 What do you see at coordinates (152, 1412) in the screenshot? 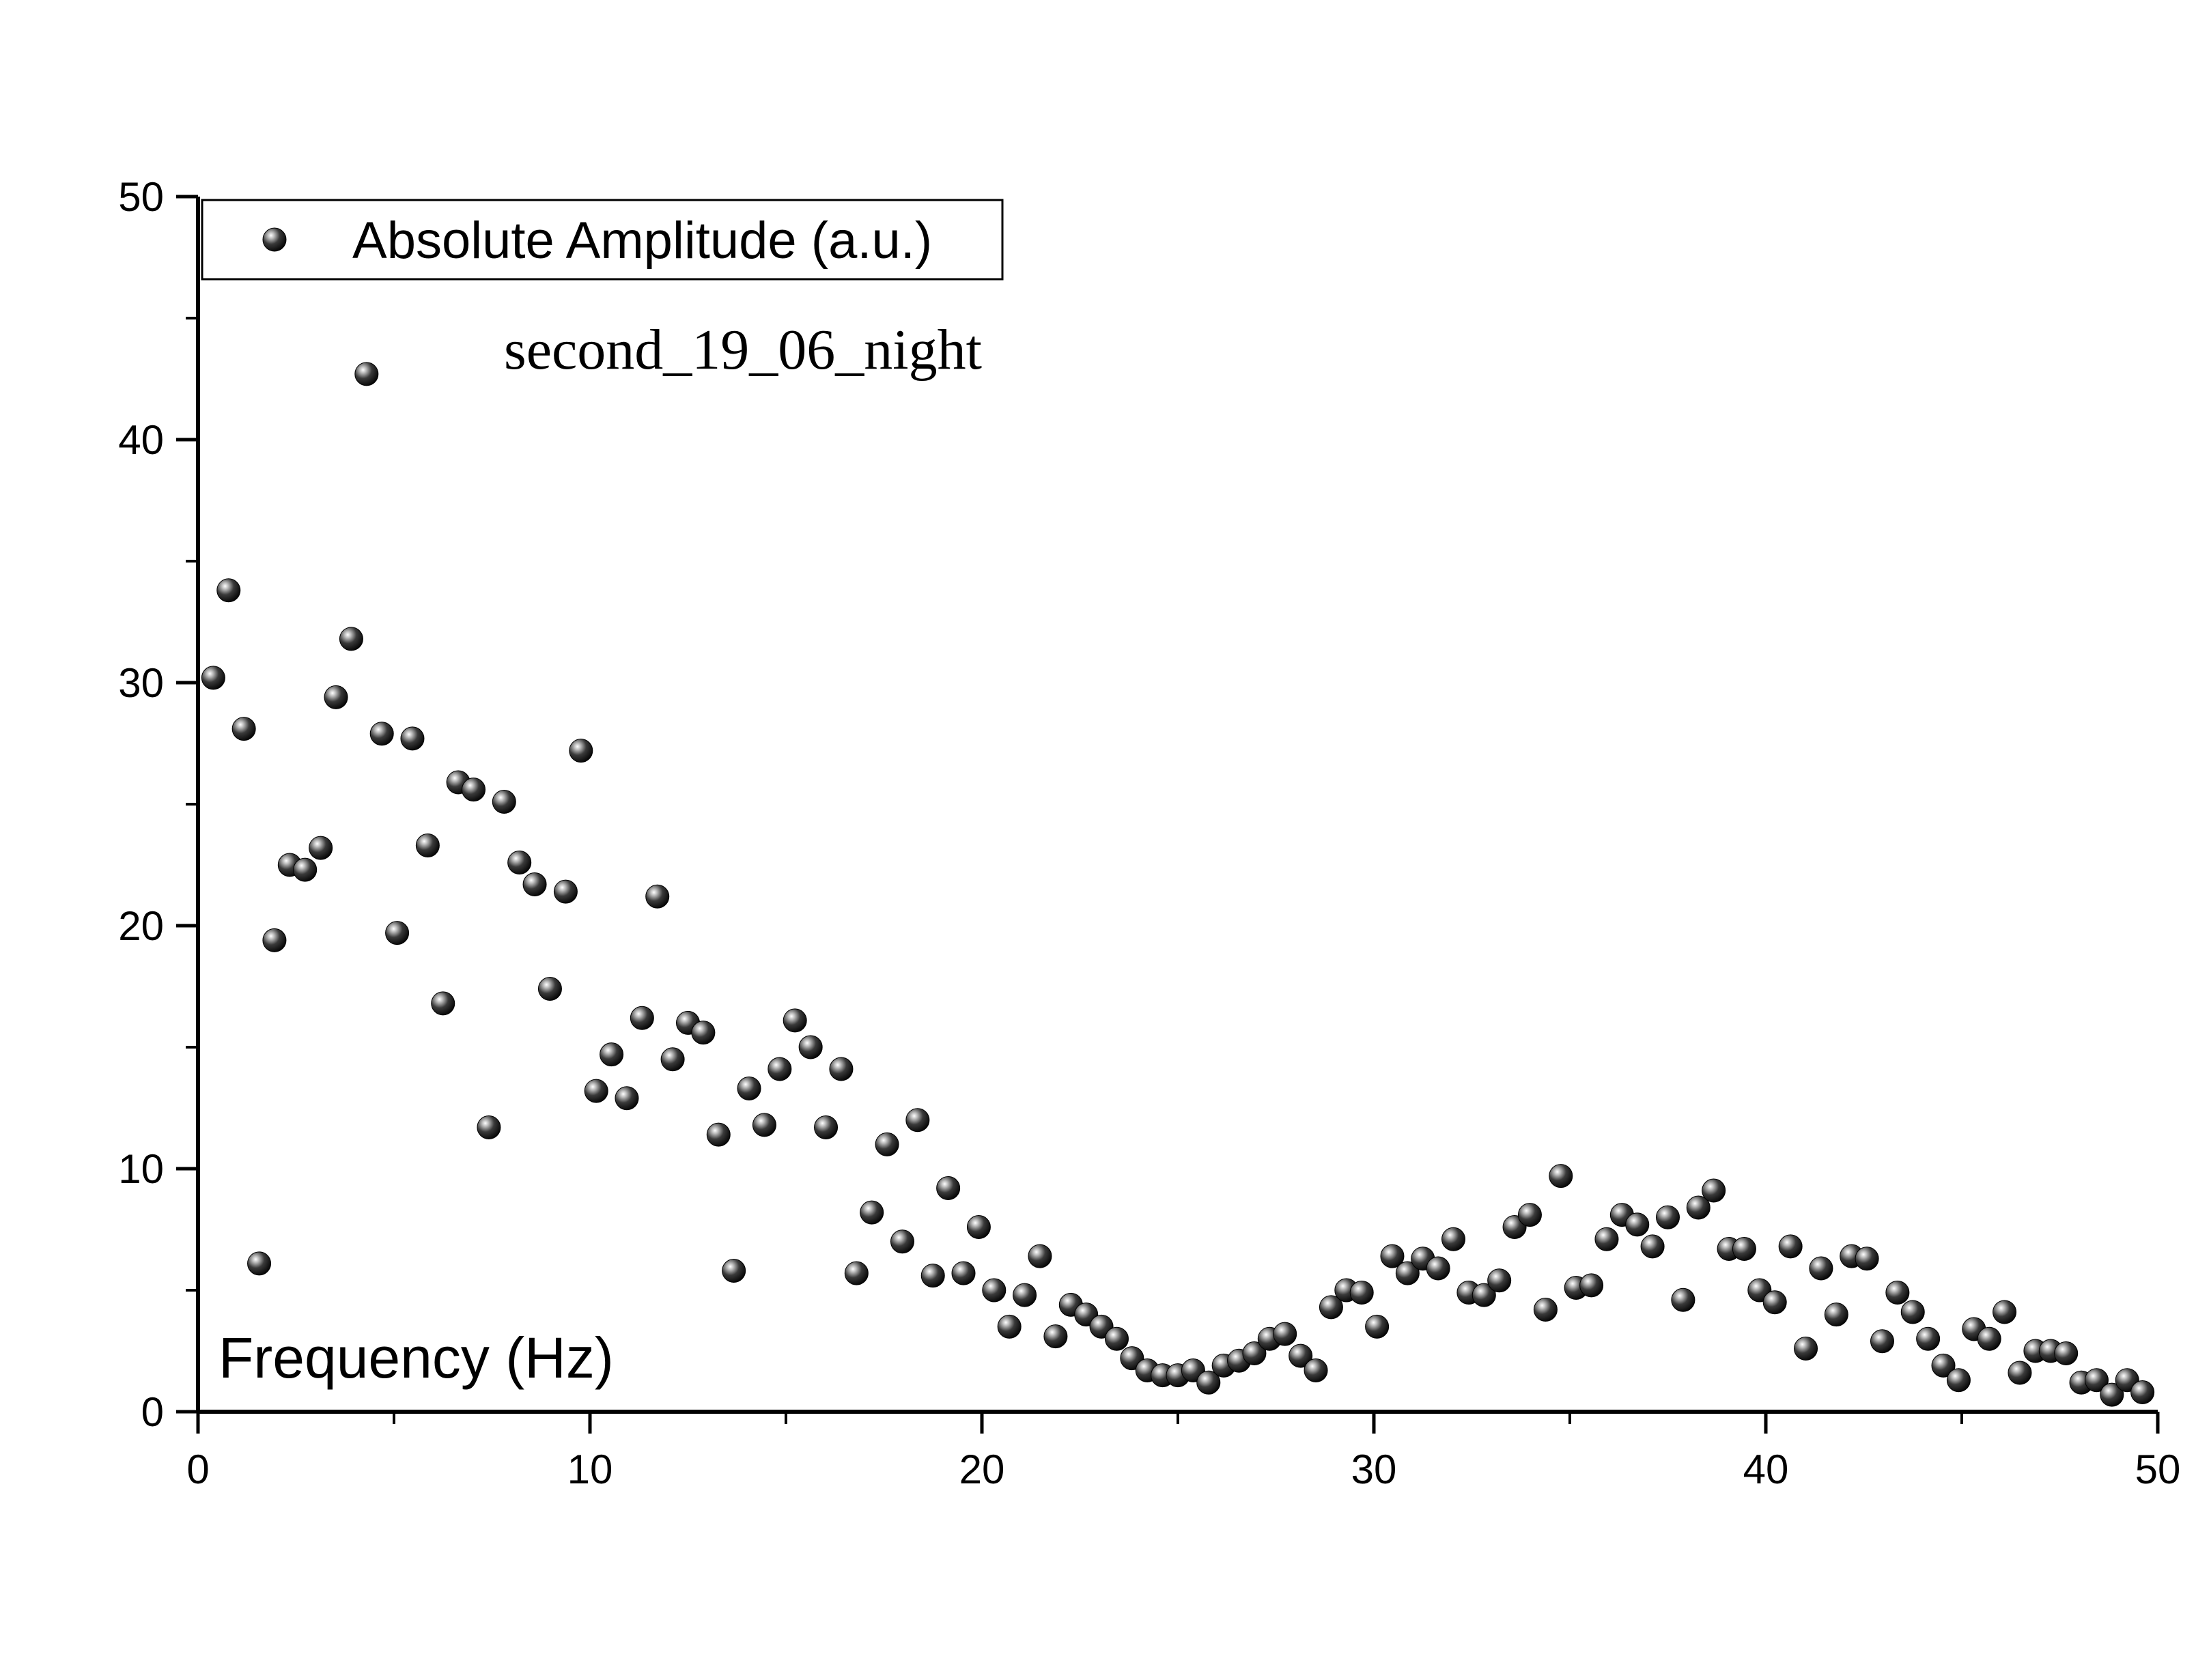
I see `y-tick-label: 0` at bounding box center [152, 1412].